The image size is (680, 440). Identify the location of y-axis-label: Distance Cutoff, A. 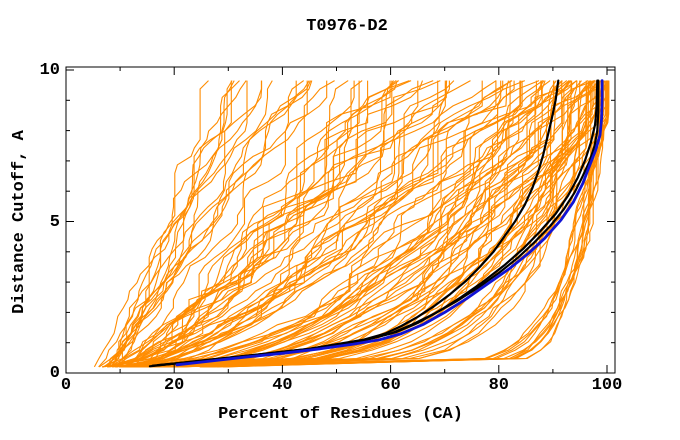
(19, 222).